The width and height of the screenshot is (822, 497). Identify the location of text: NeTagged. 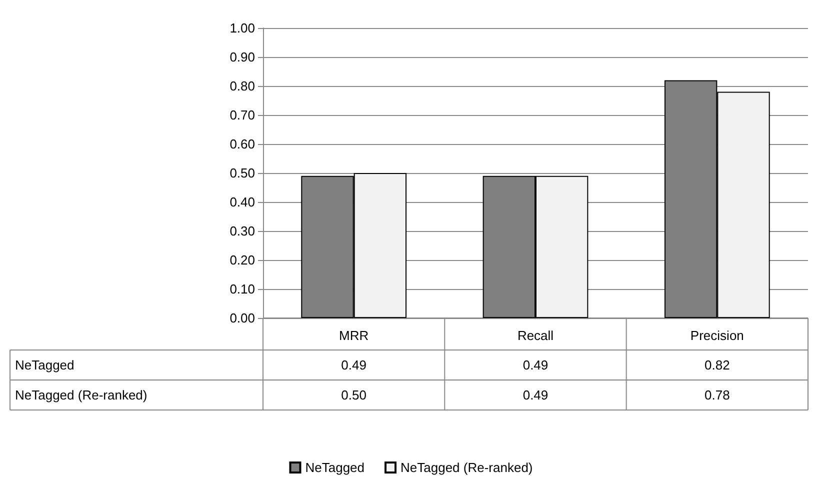
(44, 365).